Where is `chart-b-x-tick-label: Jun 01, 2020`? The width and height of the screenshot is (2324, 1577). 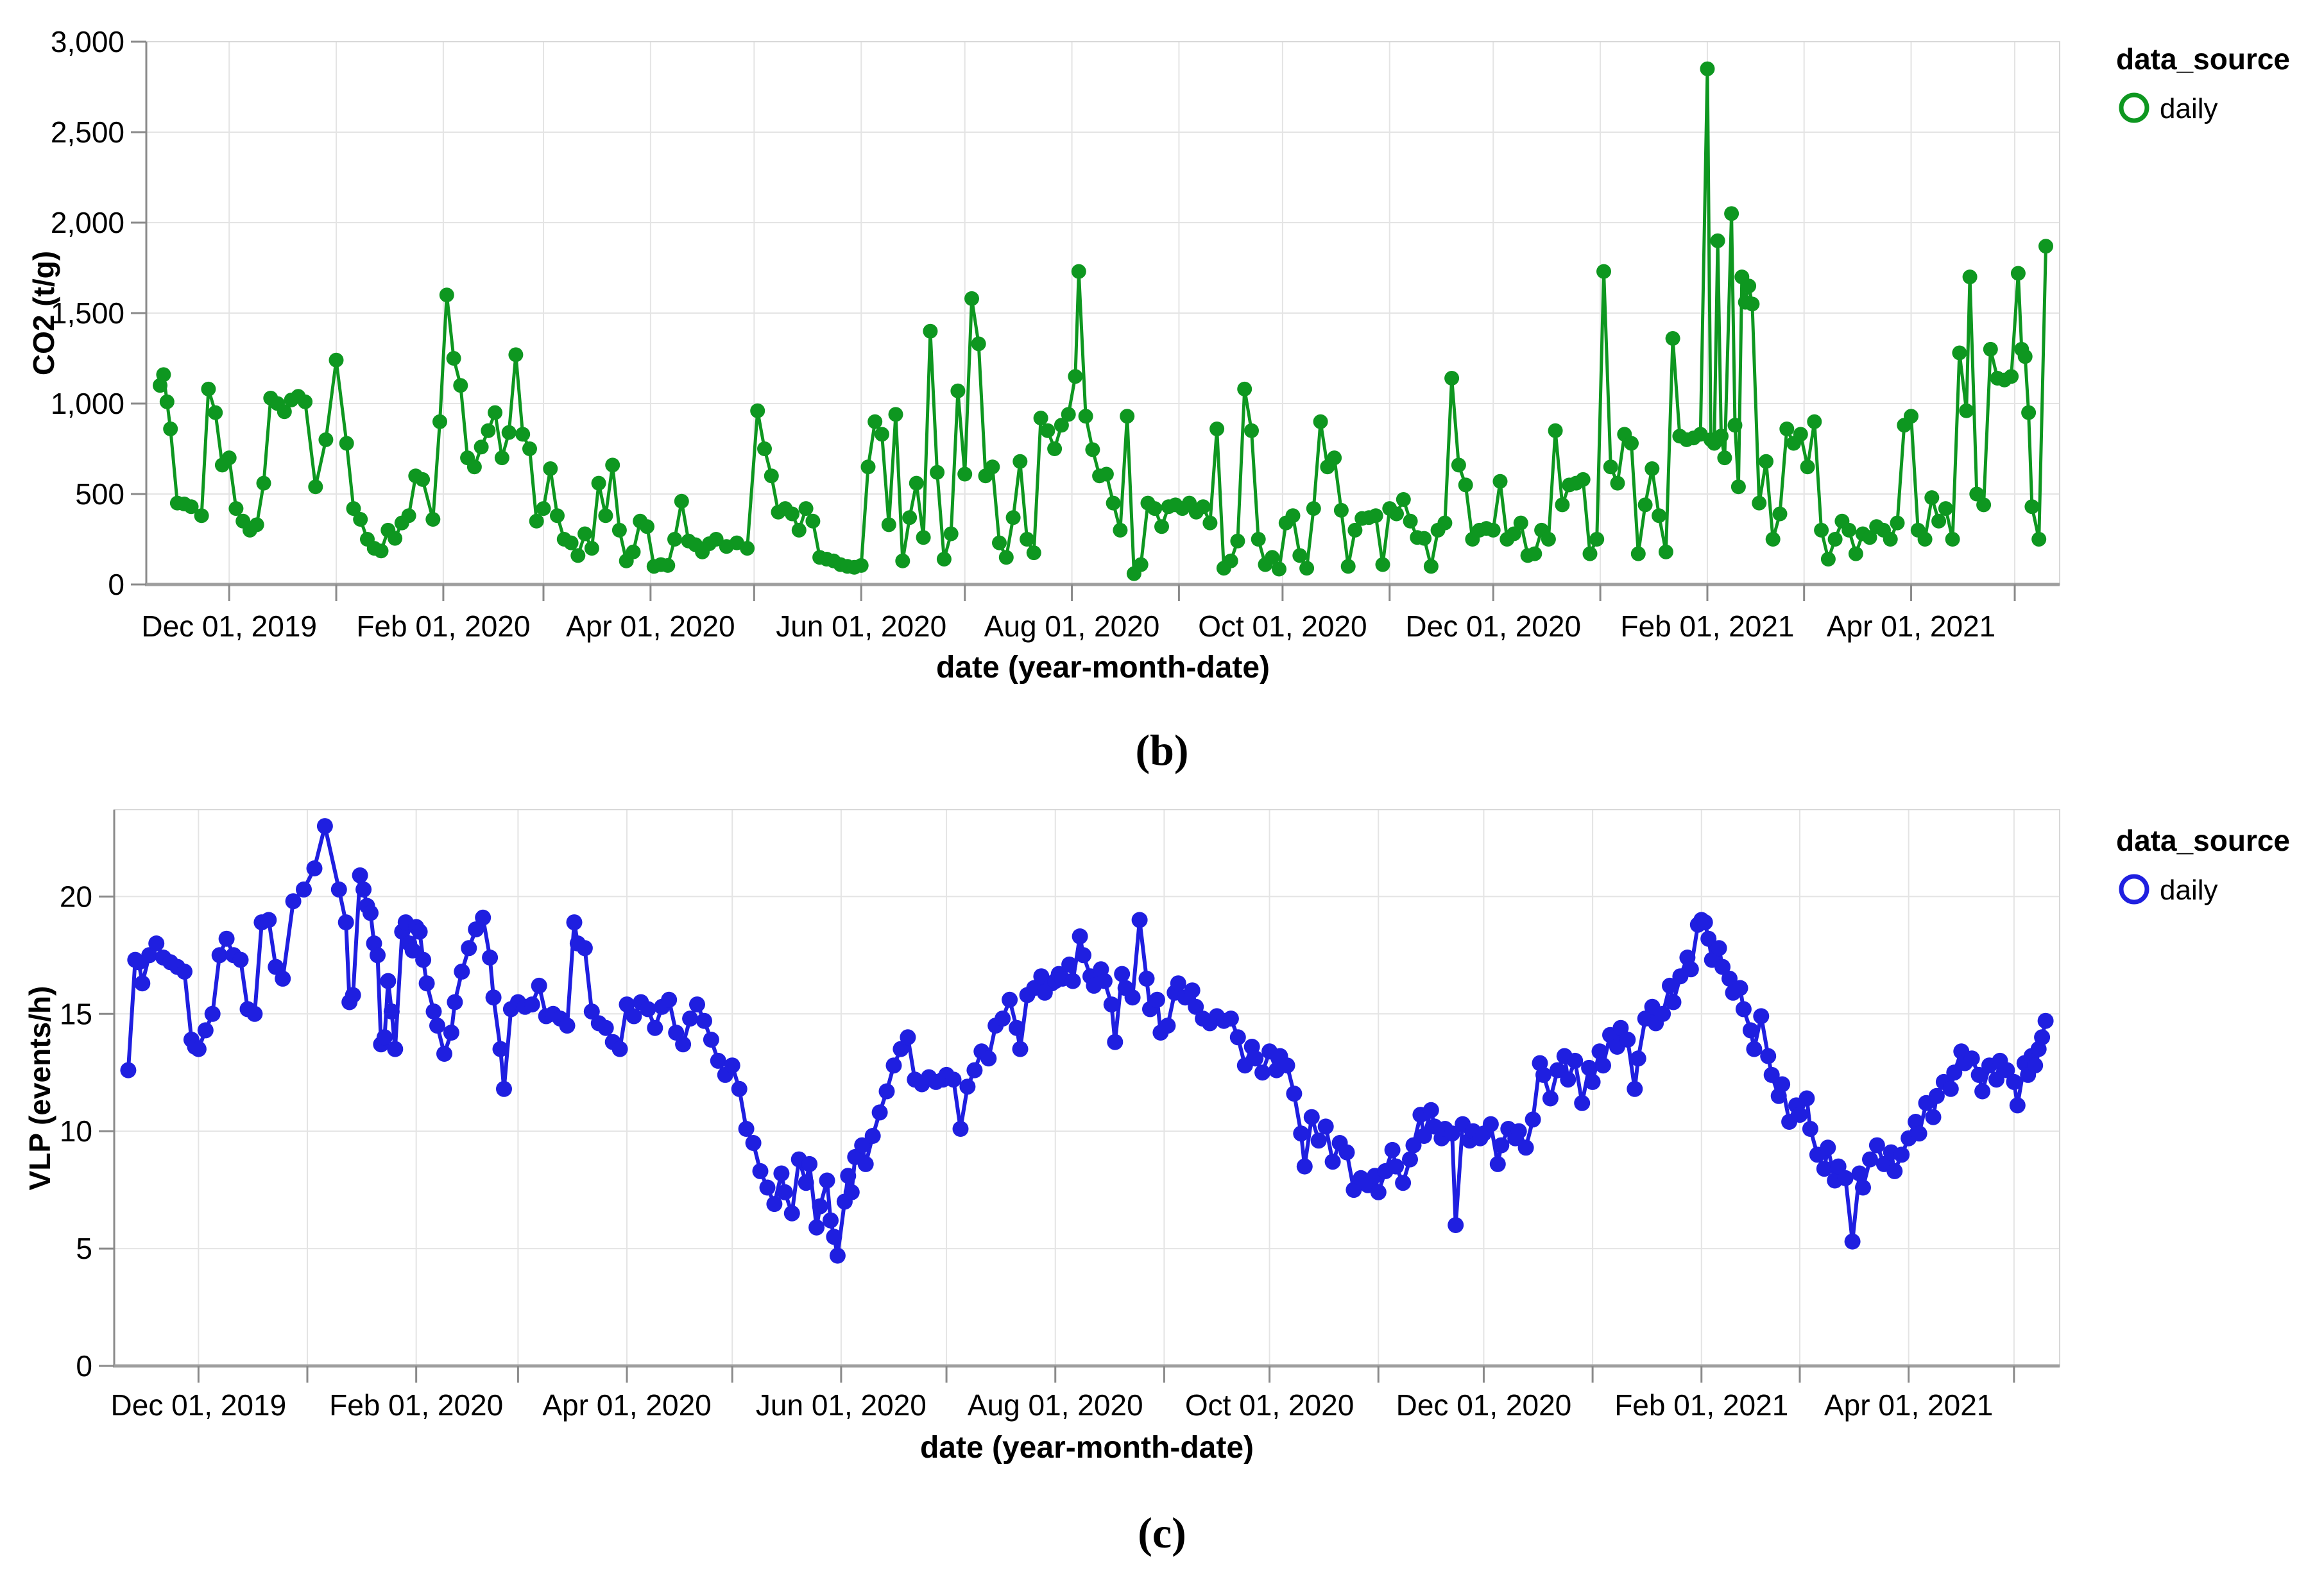
chart-b-x-tick-label: Jun 01, 2020 is located at coordinates (861, 626).